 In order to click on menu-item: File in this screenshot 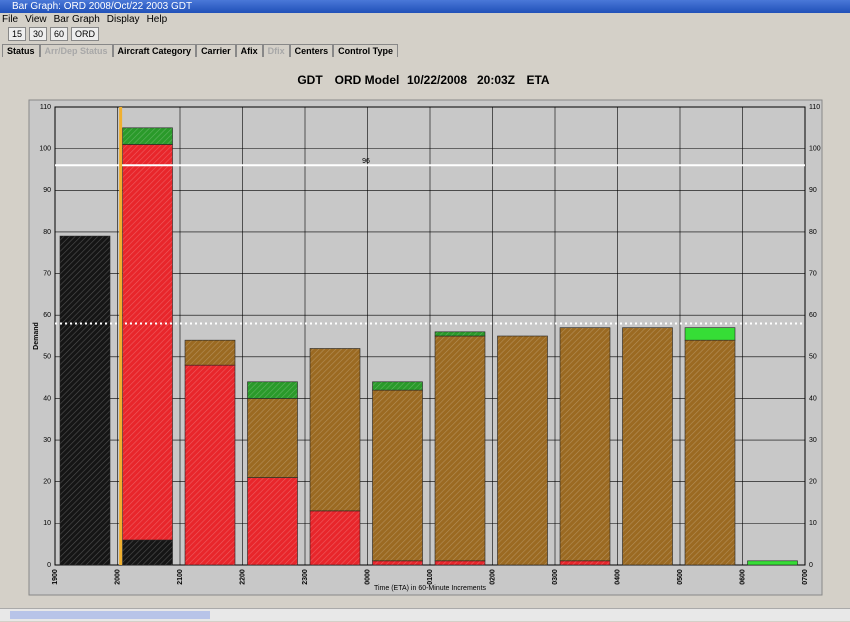, I will do `click(10, 19)`.